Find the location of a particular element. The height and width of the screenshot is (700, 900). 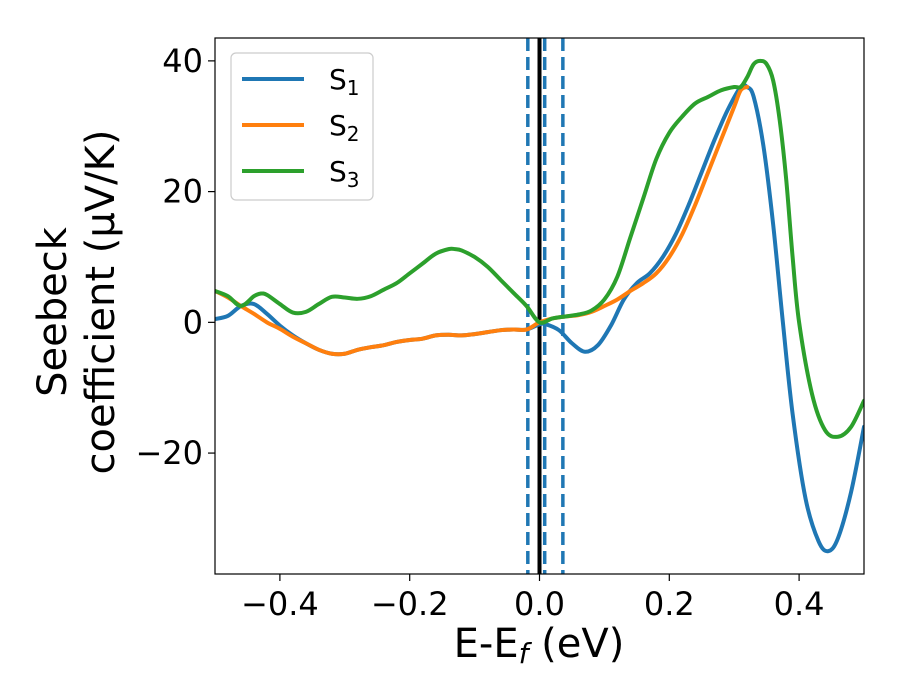

y-tick-label: 0 is located at coordinates (193, 322).